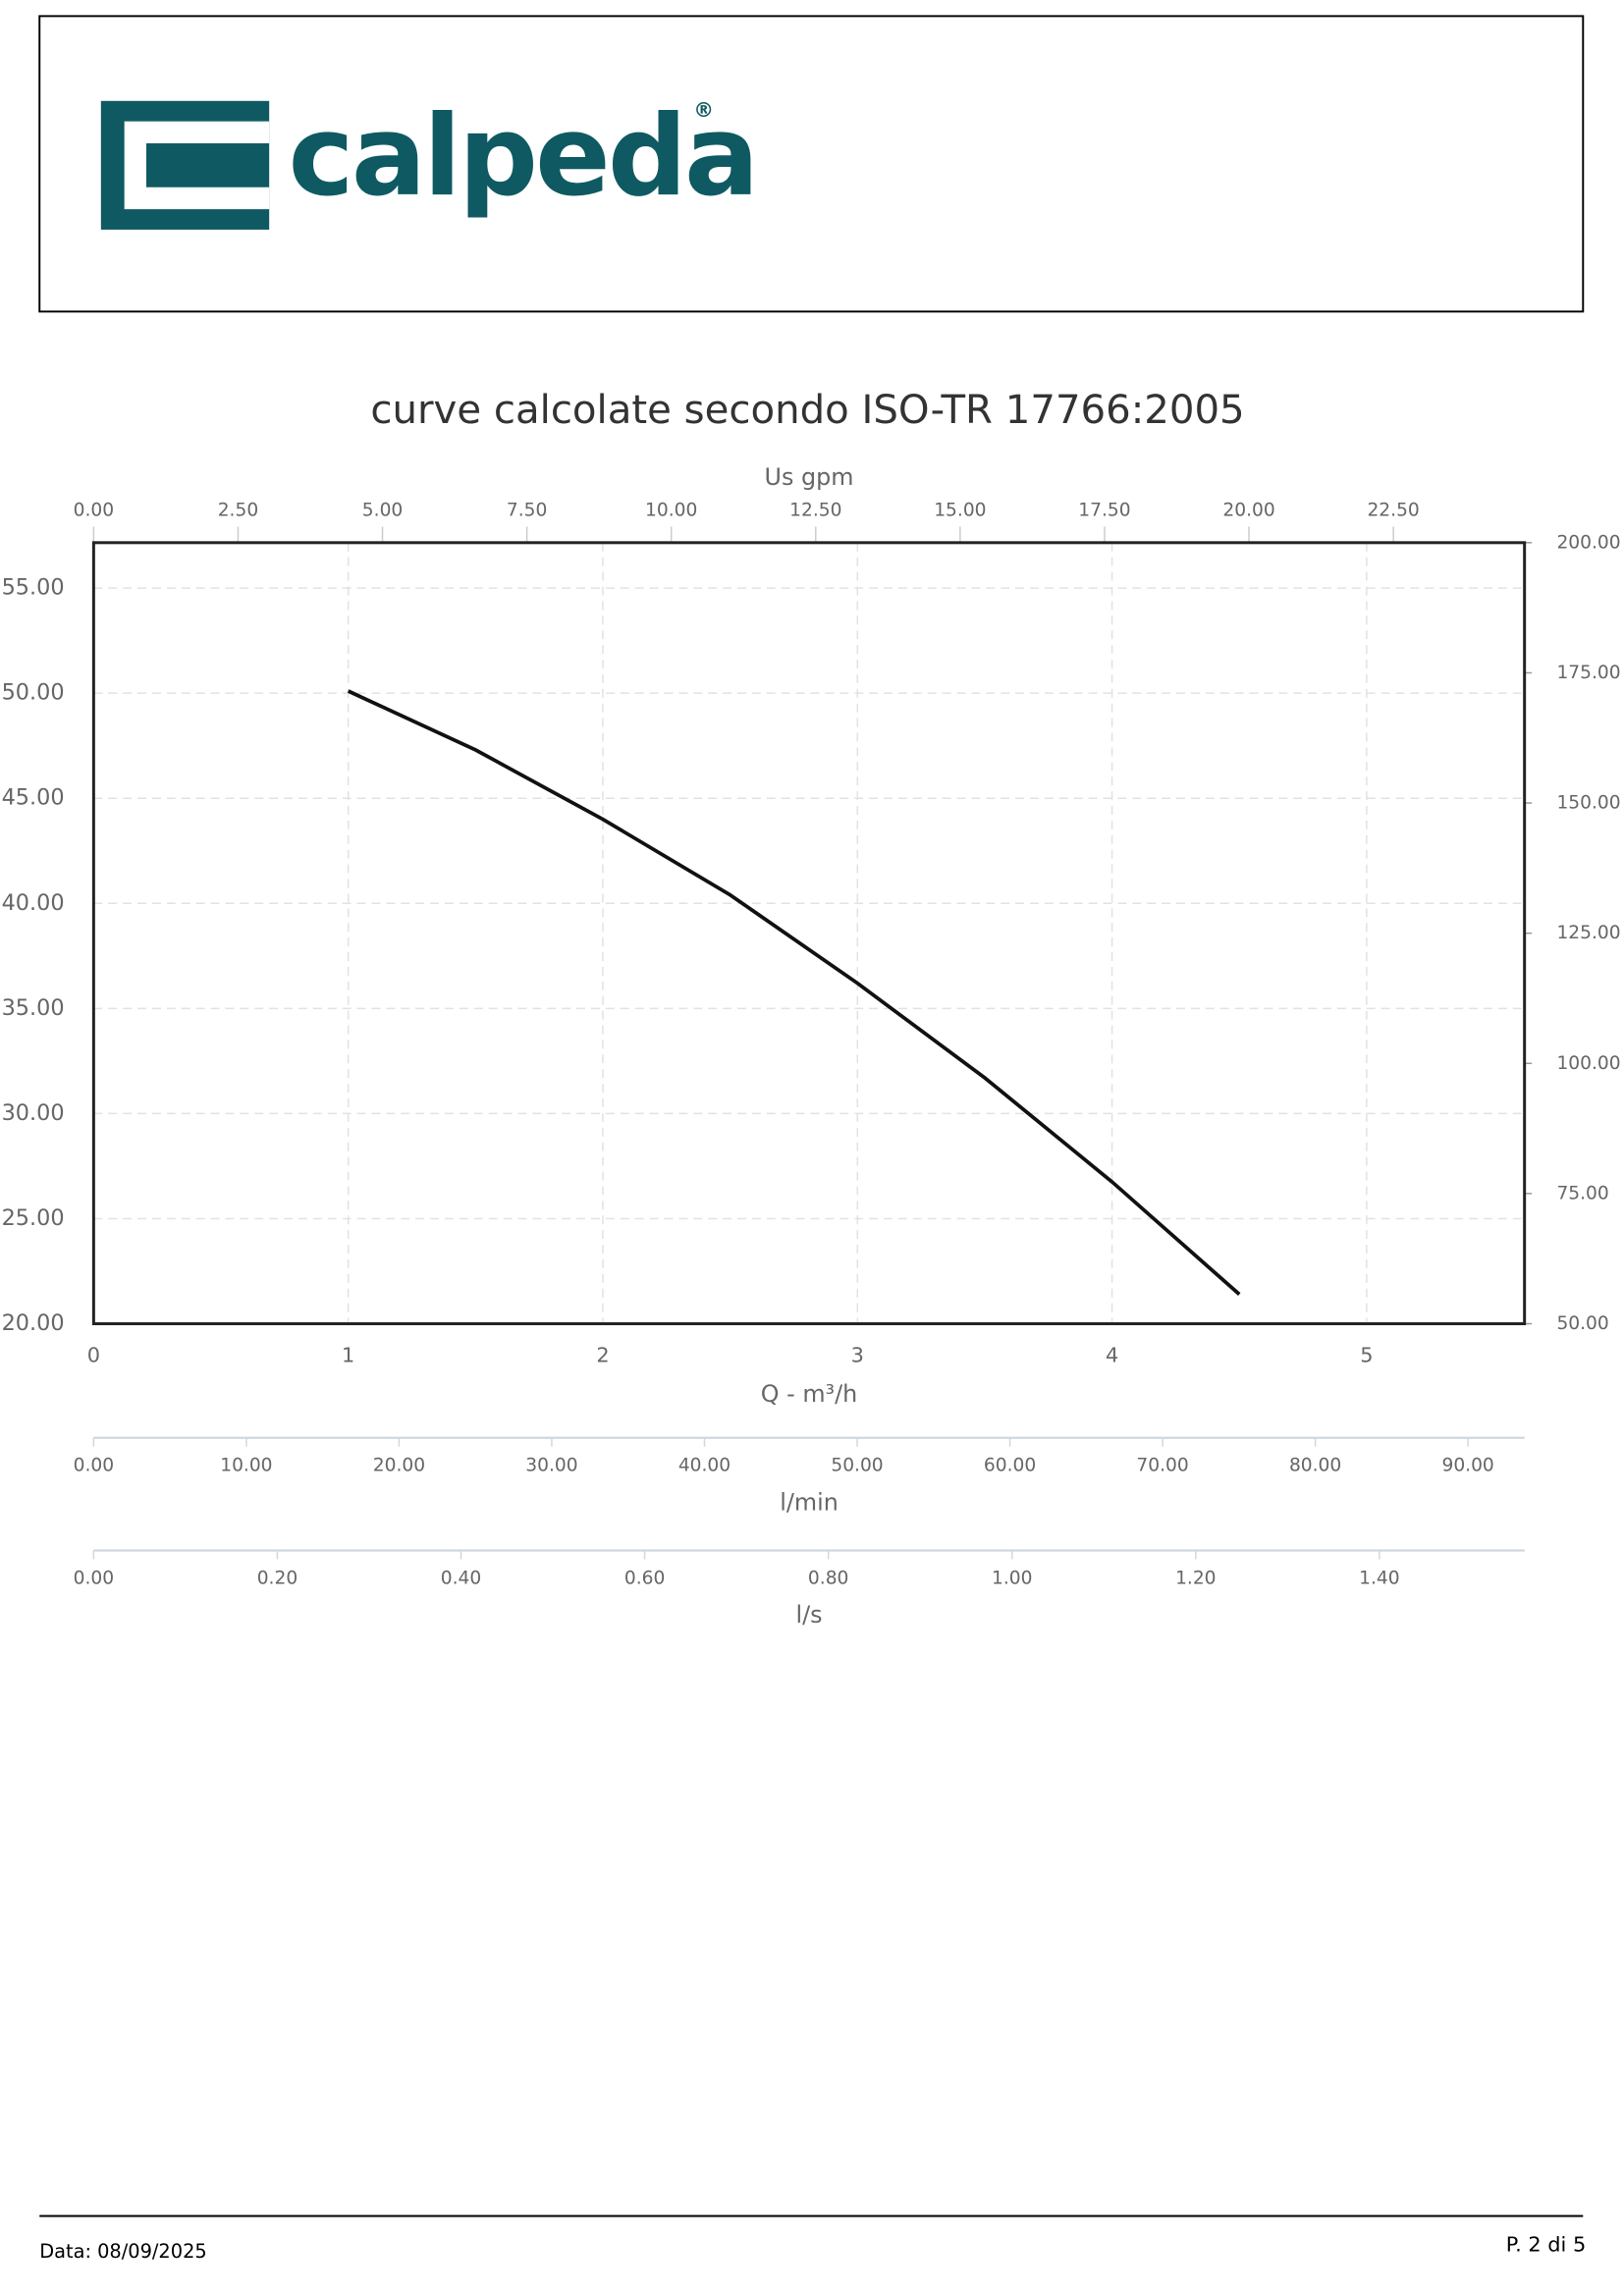 This screenshot has width=1624, height=2296. What do you see at coordinates (1379, 1578) in the screenshot?
I see `axis-tick-label: 1.40` at bounding box center [1379, 1578].